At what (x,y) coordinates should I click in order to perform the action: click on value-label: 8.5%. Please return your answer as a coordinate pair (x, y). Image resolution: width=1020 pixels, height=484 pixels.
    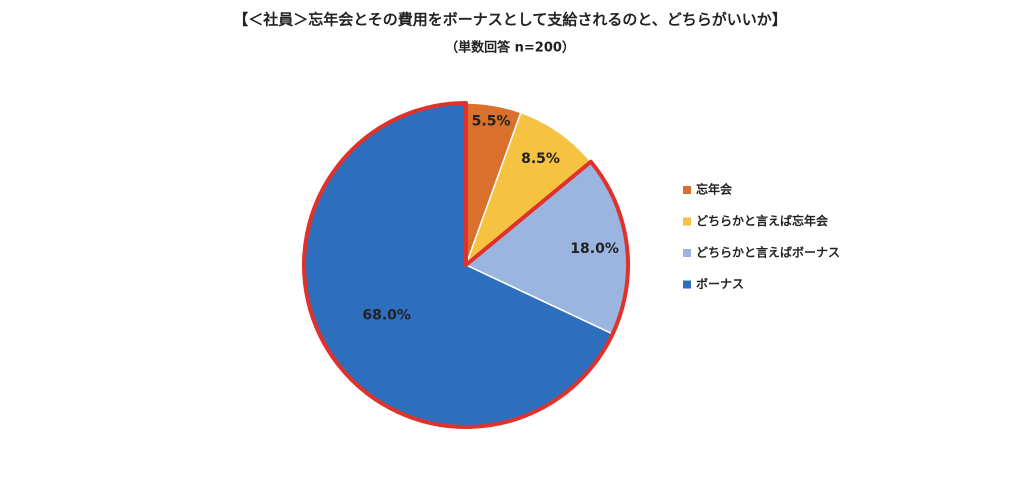
    Looking at the image, I should click on (540, 159).